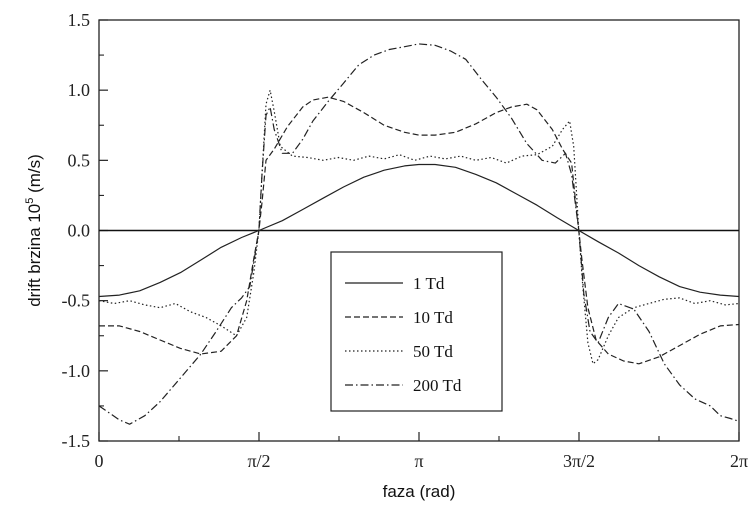 The height and width of the screenshot is (506, 753). What do you see at coordinates (34, 175) in the screenshot?
I see `y-axis-label-suffix: (m/s)` at bounding box center [34, 175].